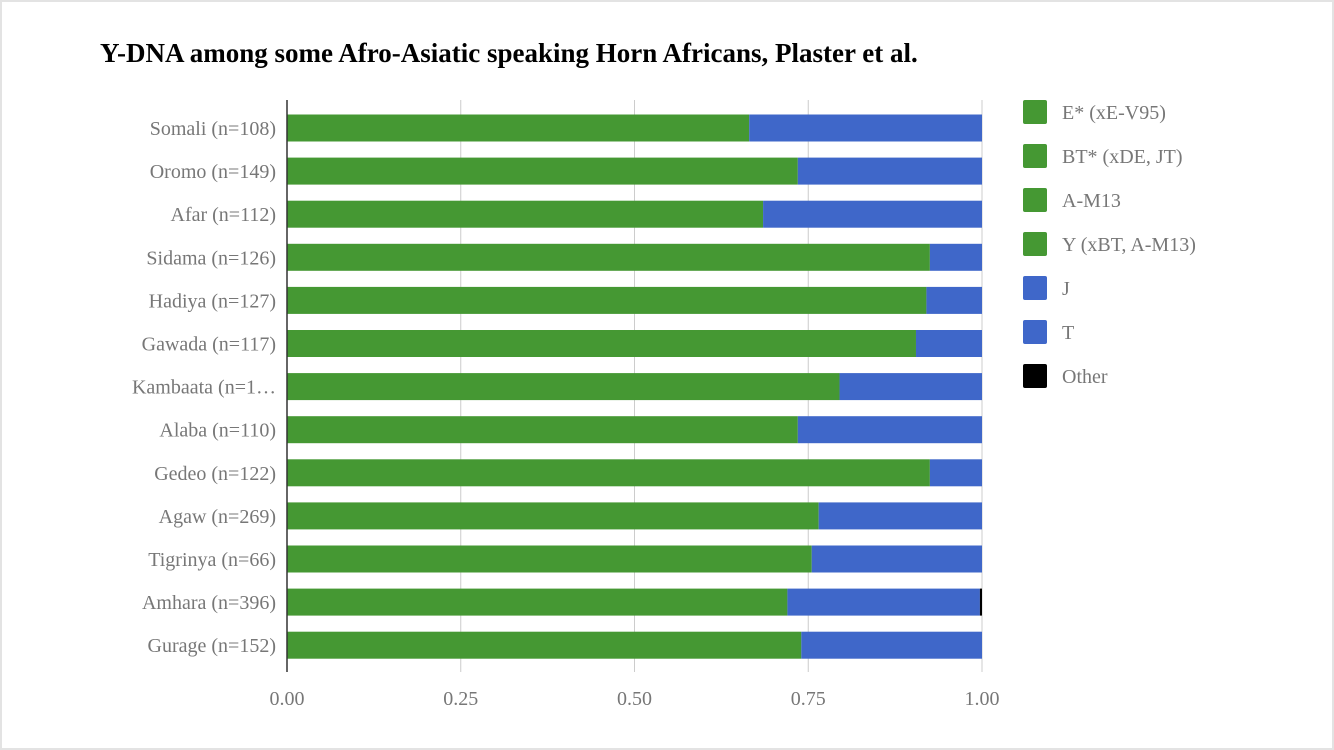 The image size is (1334, 750). Describe the element at coordinates (217, 431) in the screenshot. I see `category-label: Alaba (n=110)` at that location.